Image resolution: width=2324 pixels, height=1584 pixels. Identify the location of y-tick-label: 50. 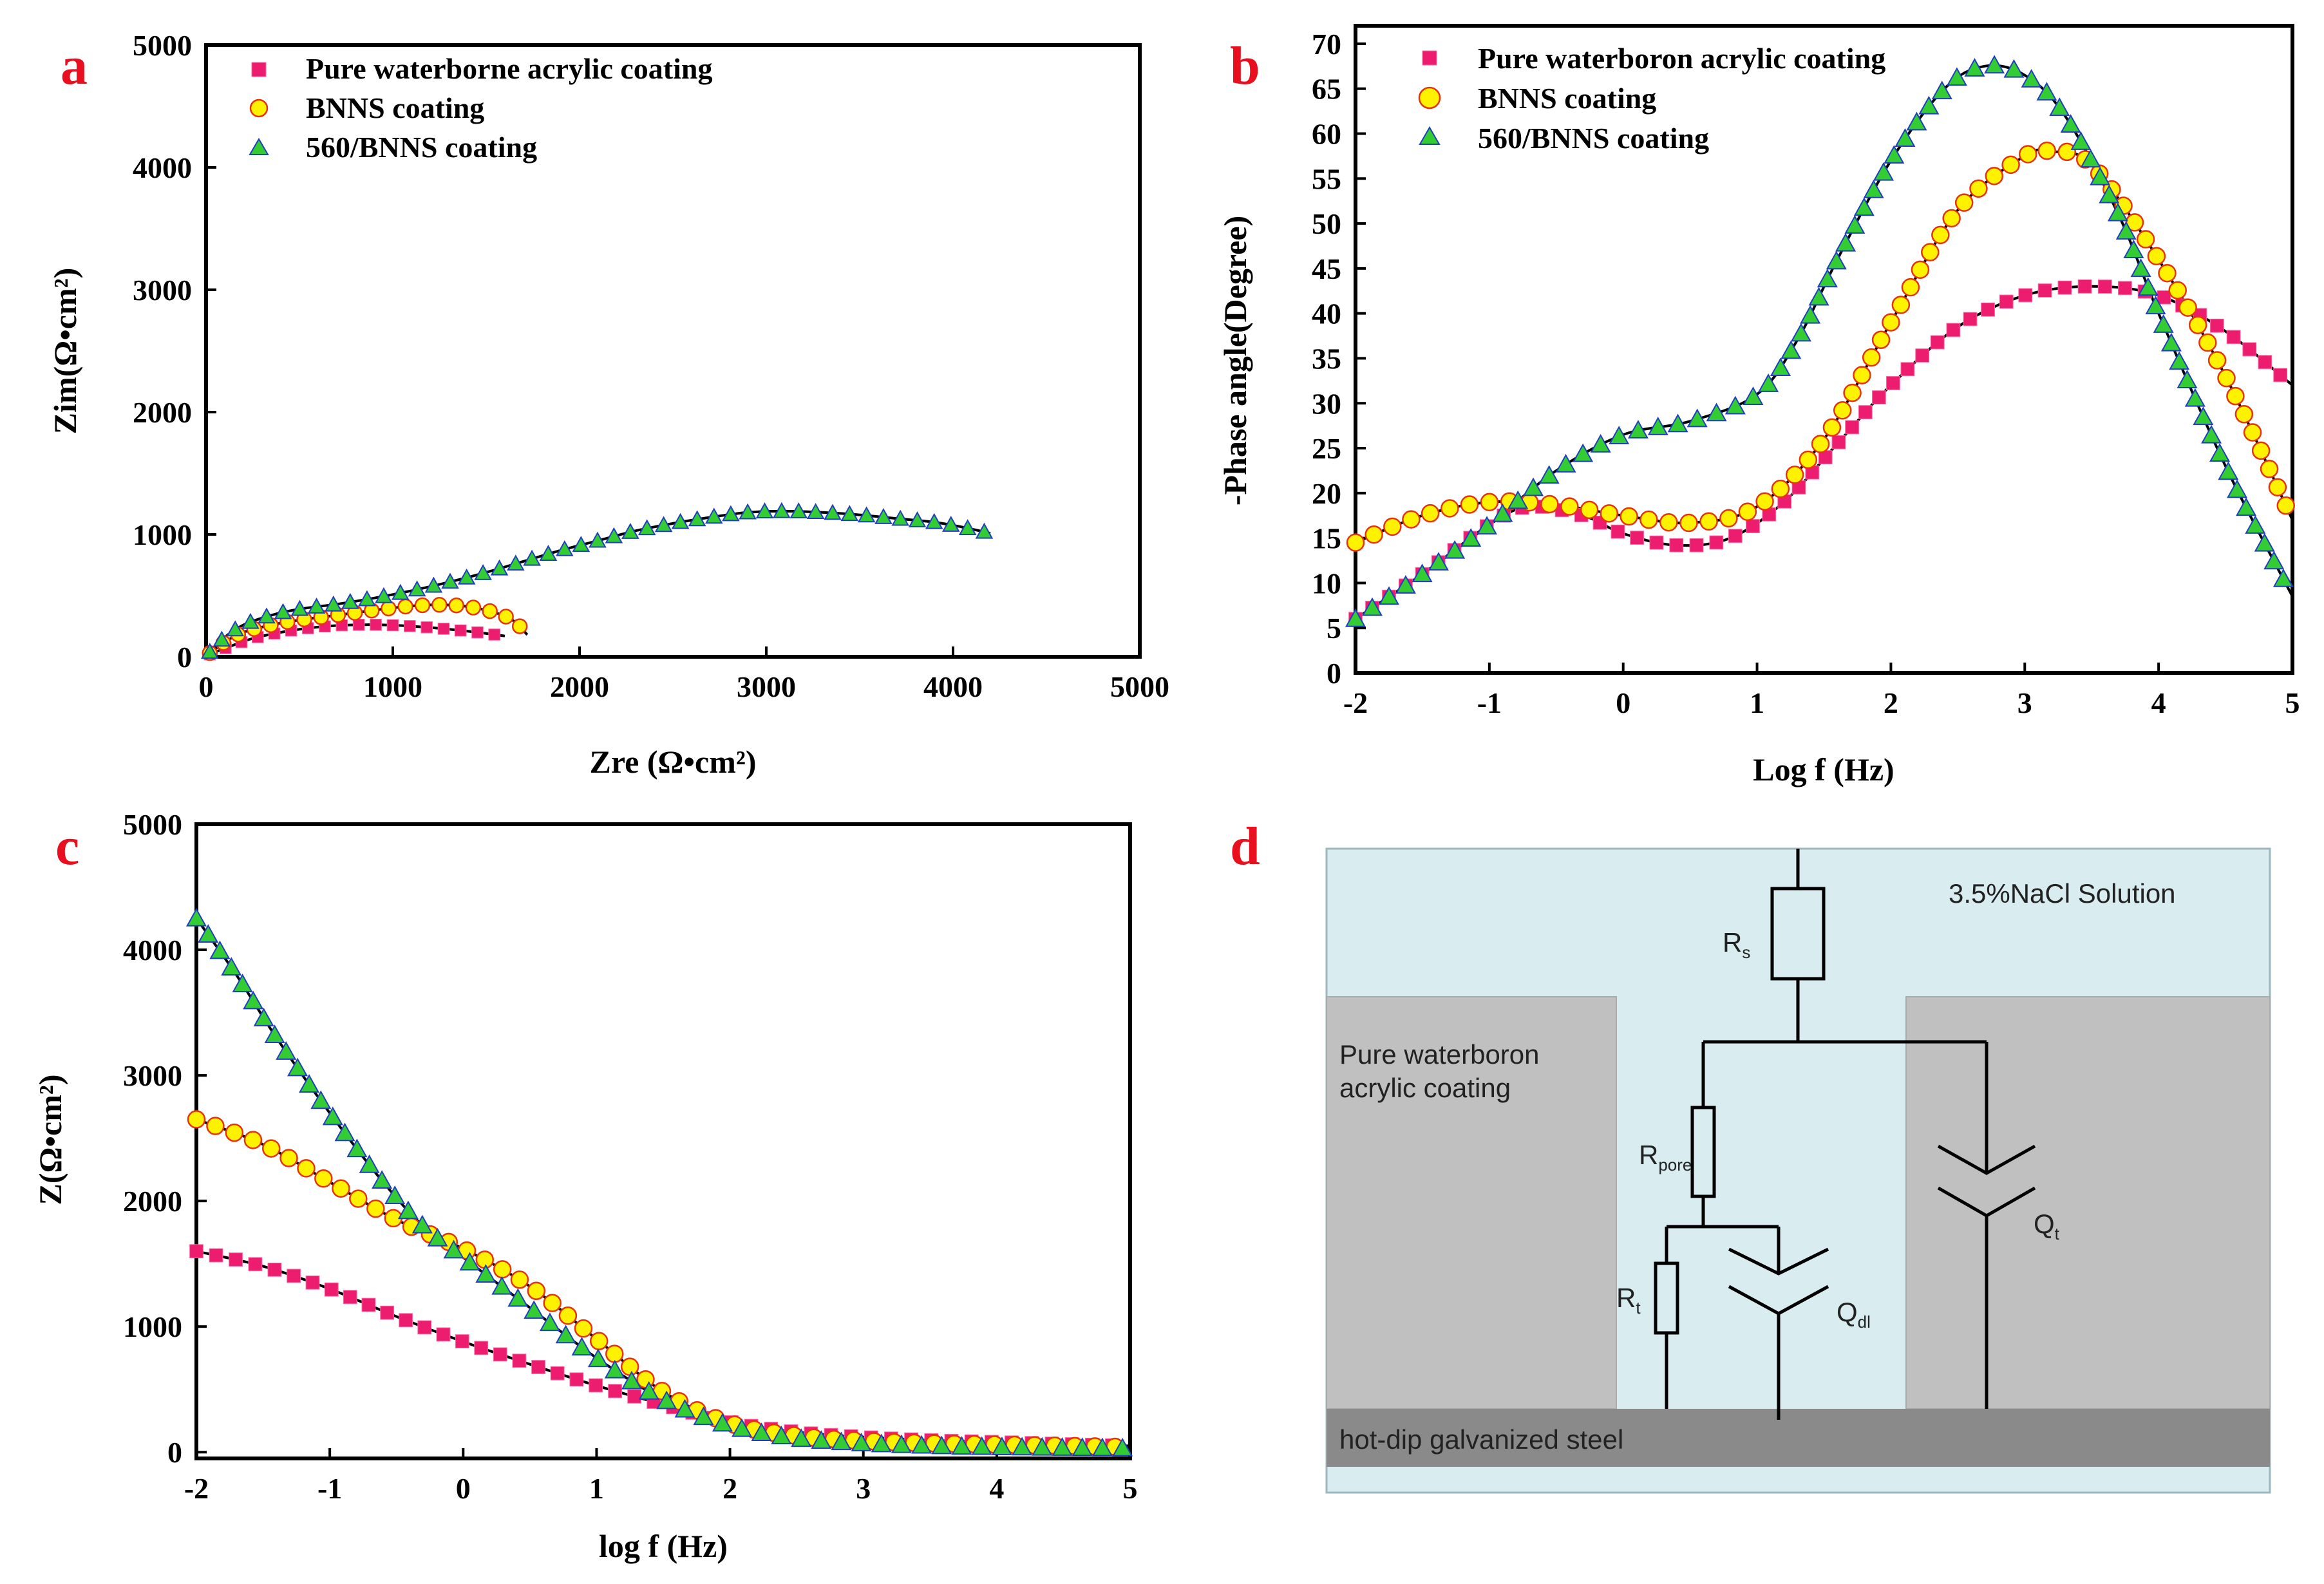
(1326, 223).